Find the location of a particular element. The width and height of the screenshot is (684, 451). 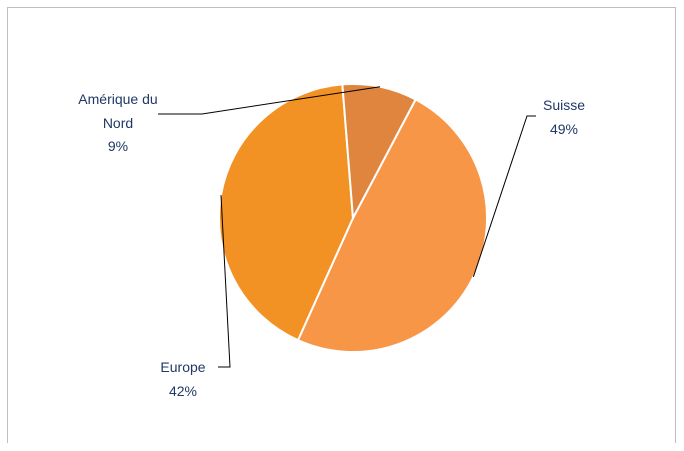

leader-suisse is located at coordinates (504, 196).